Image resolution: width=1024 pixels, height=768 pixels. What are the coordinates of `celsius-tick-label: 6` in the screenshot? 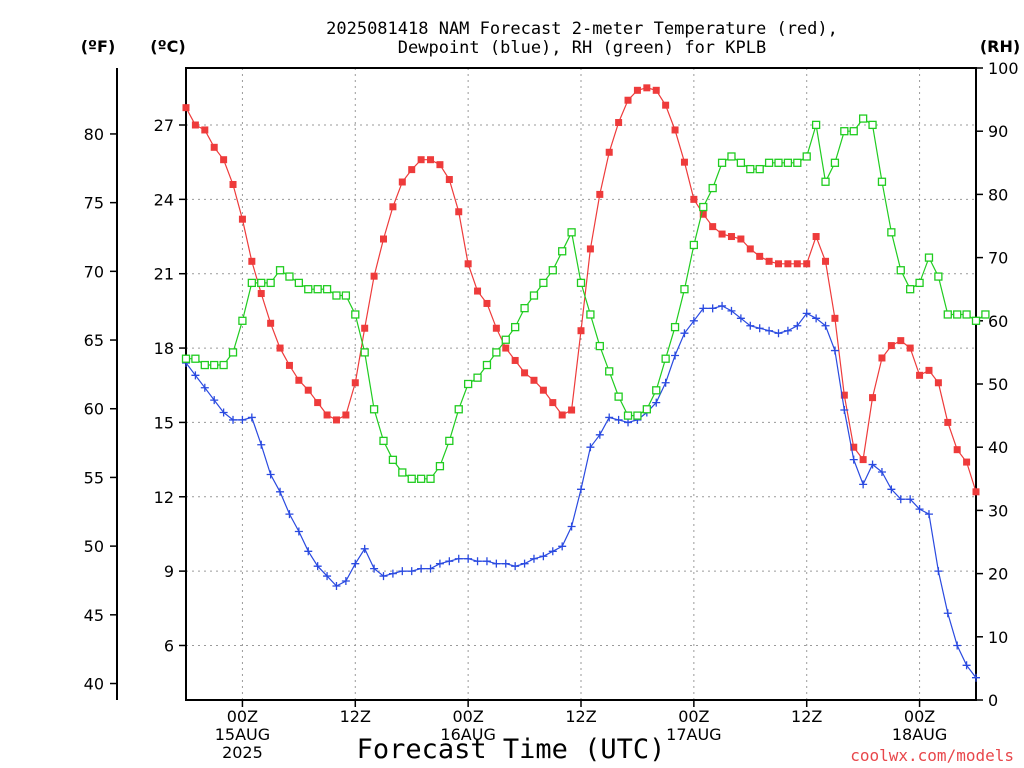 It's located at (169, 645).